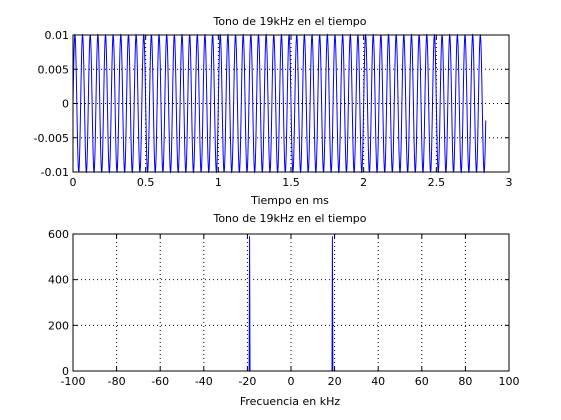  Describe the element at coordinates (465, 381) in the screenshot. I see `x-tick-label: 80` at that location.